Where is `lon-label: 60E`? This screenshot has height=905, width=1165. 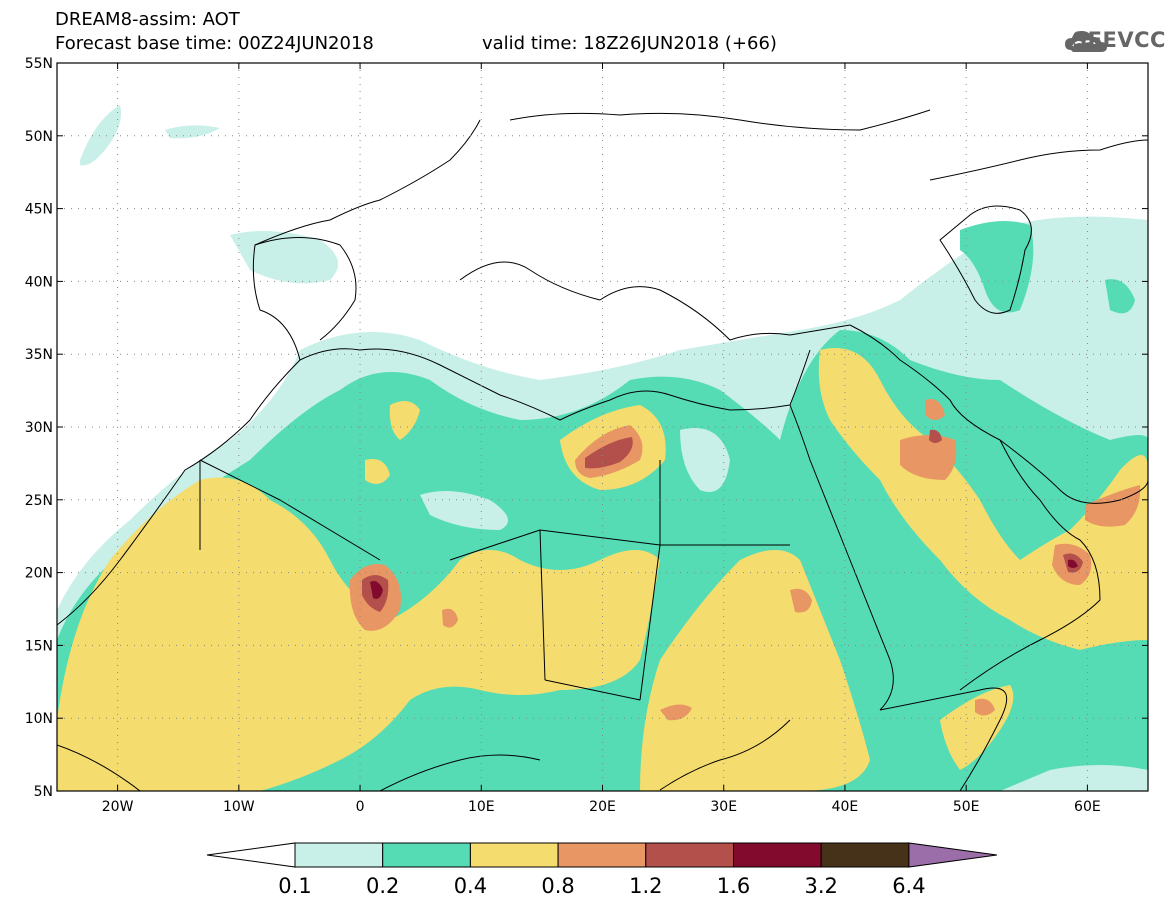 lon-label: 60E is located at coordinates (1087, 807).